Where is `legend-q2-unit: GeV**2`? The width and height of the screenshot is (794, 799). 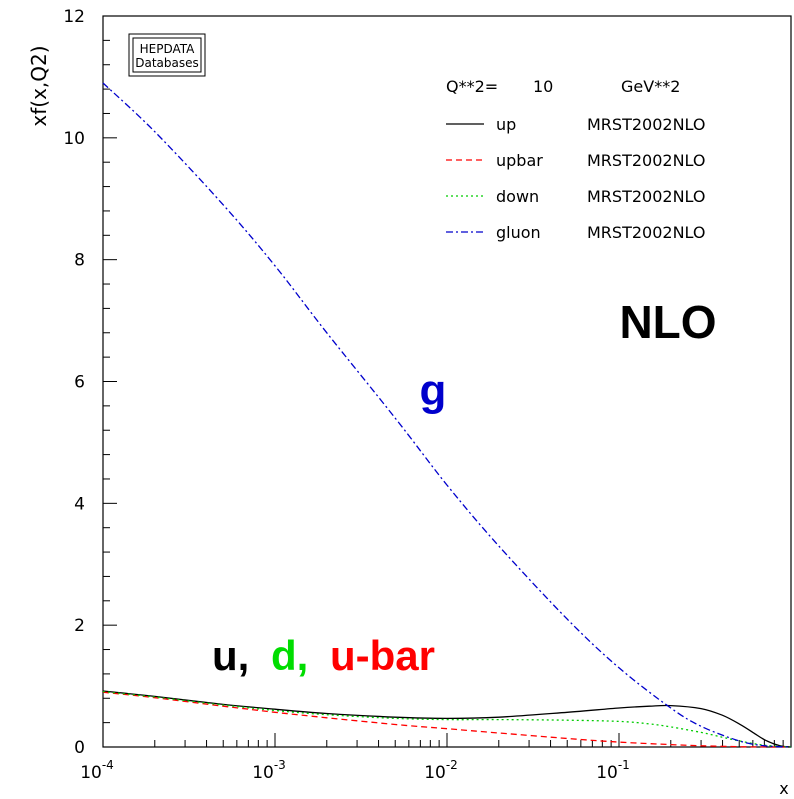 legend-q2-unit: GeV**2 is located at coordinates (650, 86).